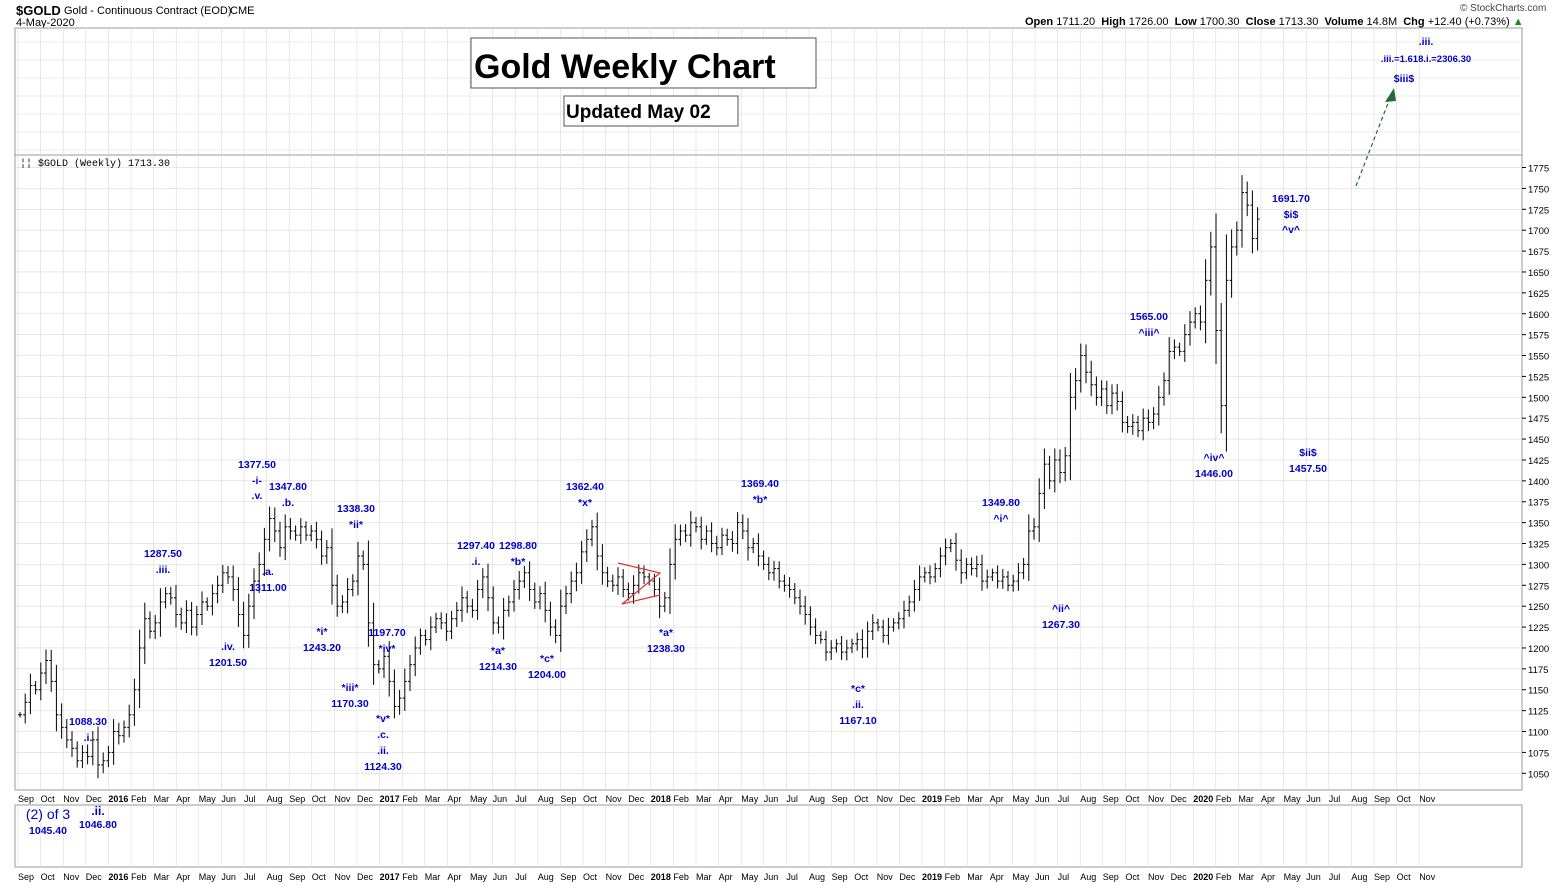 The width and height of the screenshot is (1565, 885). I want to click on y-tick-label: 1175, so click(1538, 670).